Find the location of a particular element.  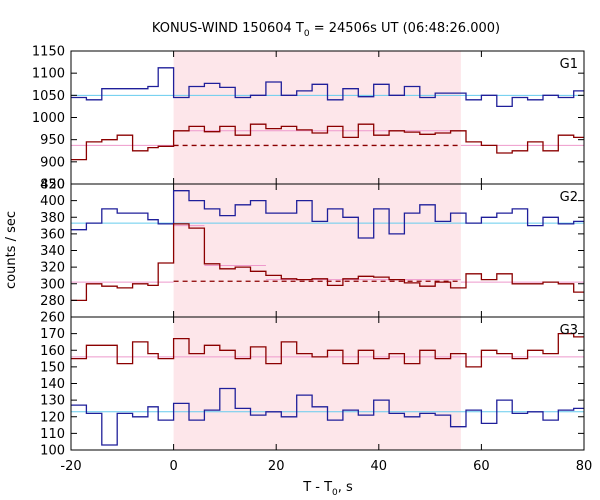

y-tick-label-2-8: 400 is located at coordinates (52, 201).